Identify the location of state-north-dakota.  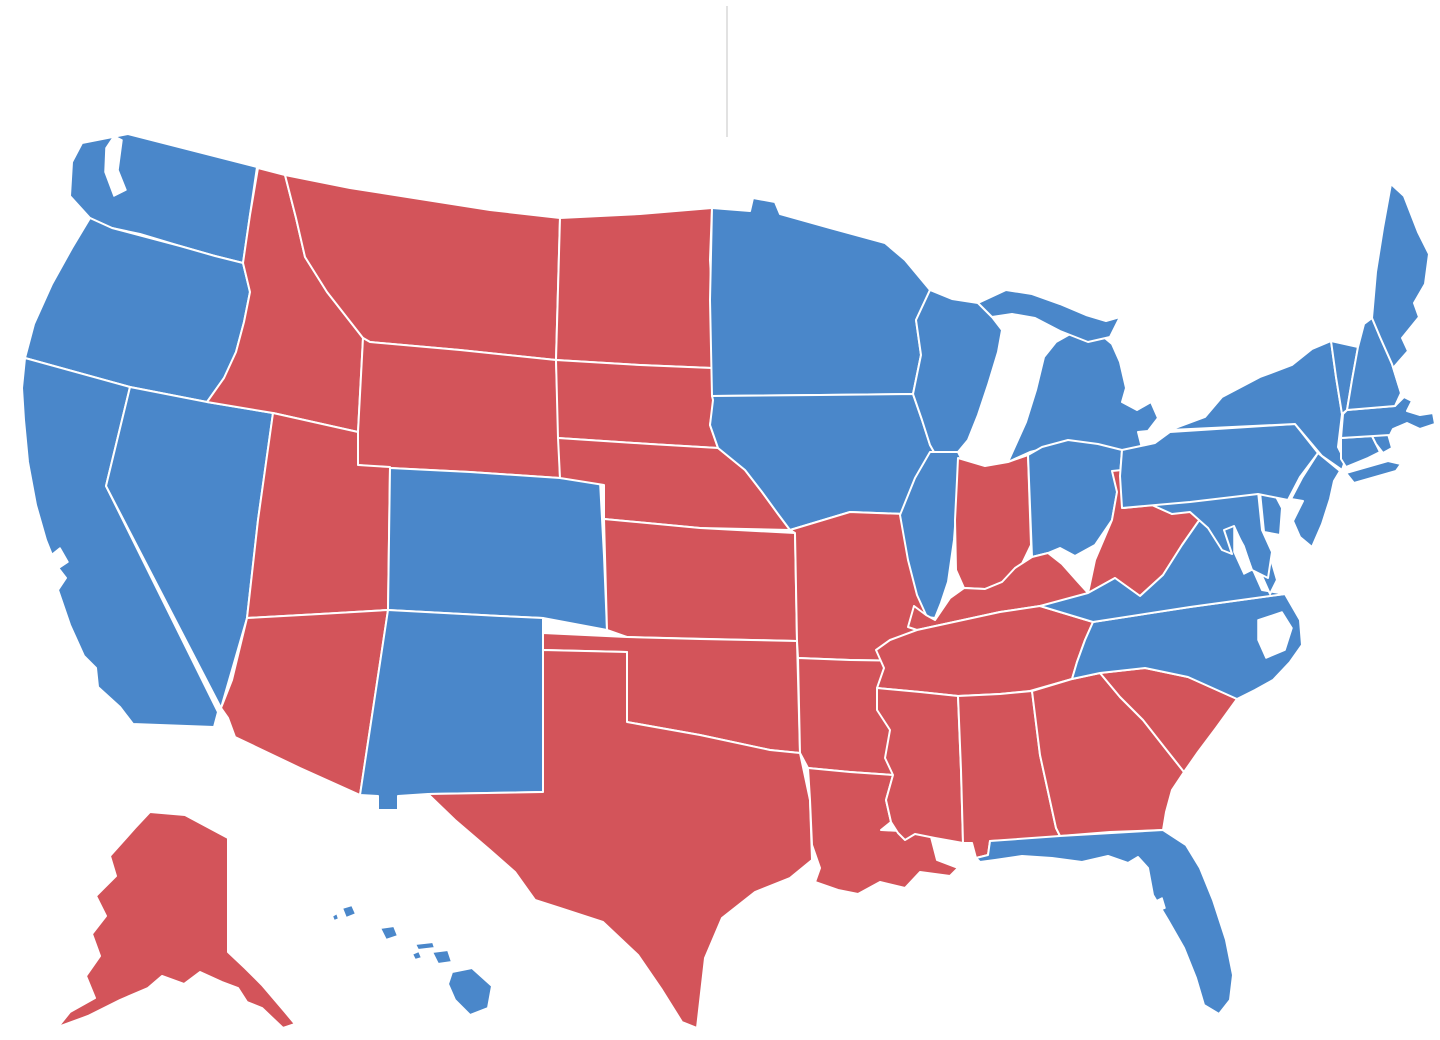
(634, 288).